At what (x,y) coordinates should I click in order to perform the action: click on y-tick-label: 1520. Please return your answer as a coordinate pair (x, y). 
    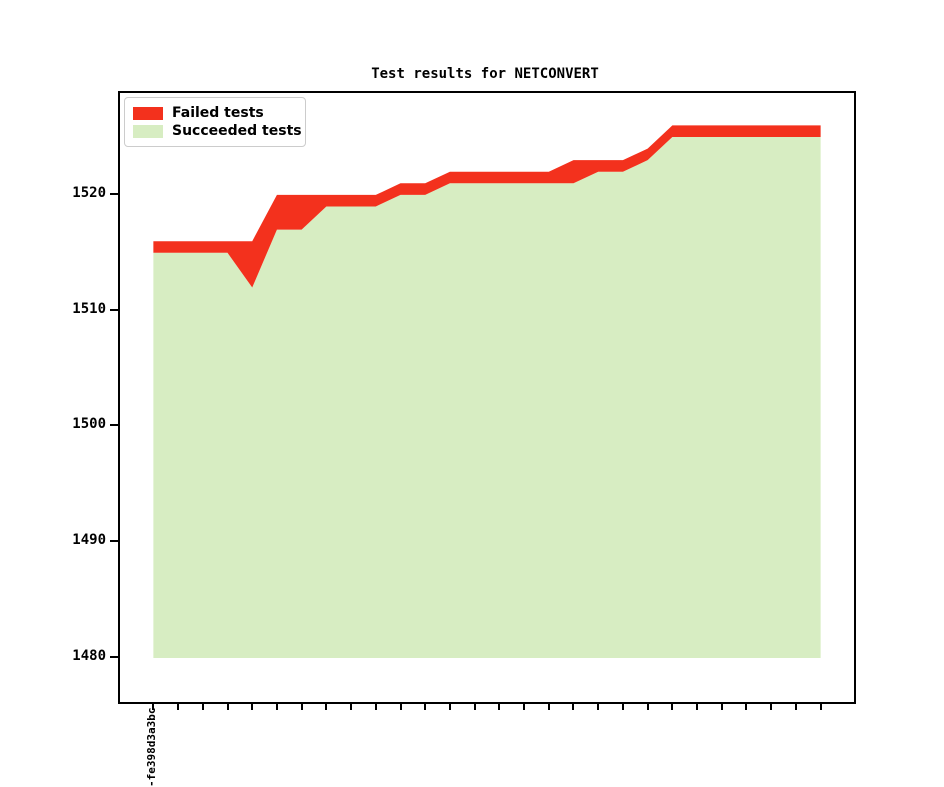
    Looking at the image, I should click on (89, 192).